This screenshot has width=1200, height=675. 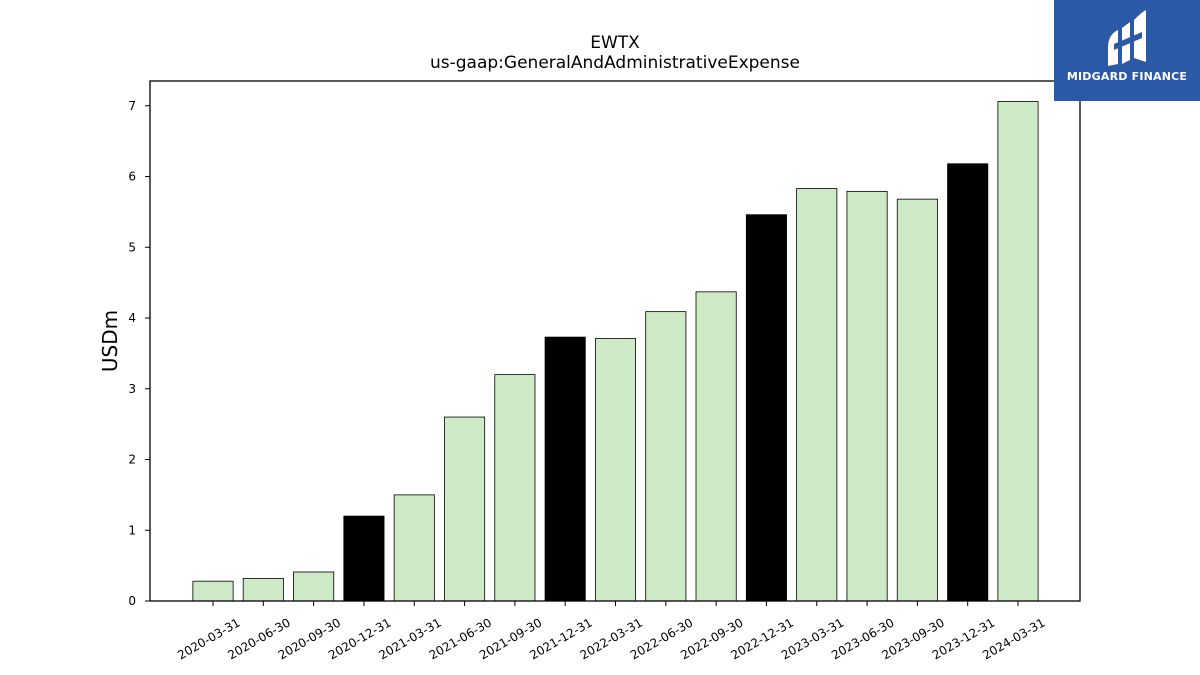 What do you see at coordinates (132, 601) in the screenshot?
I see `y-tick-label: 0` at bounding box center [132, 601].